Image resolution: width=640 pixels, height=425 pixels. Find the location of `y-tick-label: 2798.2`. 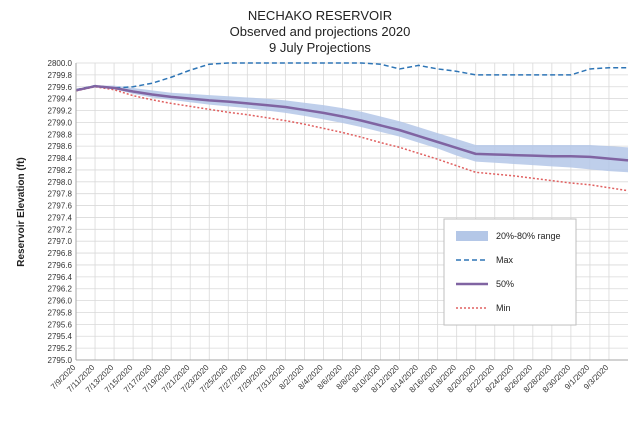

y-tick-label: 2798.2 is located at coordinates (60, 170).